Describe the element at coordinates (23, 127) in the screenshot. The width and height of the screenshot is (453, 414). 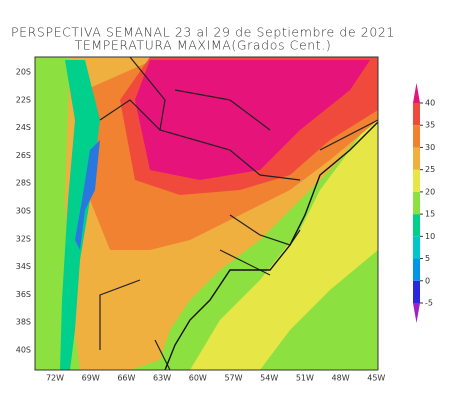
I see `lat-label: 24S` at that location.